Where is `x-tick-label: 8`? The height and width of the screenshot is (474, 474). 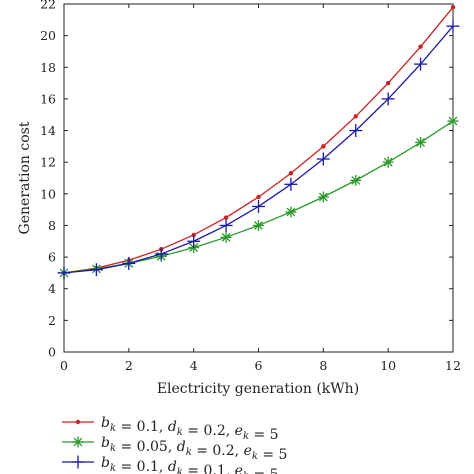 x-tick-label: 8 is located at coordinates (323, 365).